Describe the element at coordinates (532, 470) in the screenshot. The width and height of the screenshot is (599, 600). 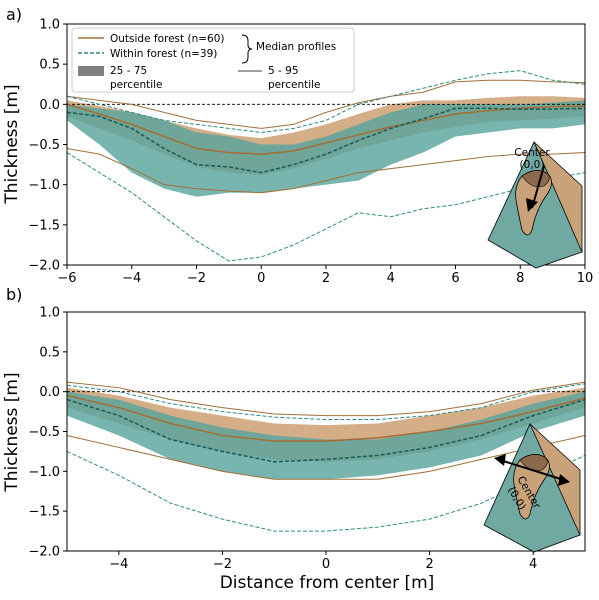
I see `inset-b-arrow` at that location.